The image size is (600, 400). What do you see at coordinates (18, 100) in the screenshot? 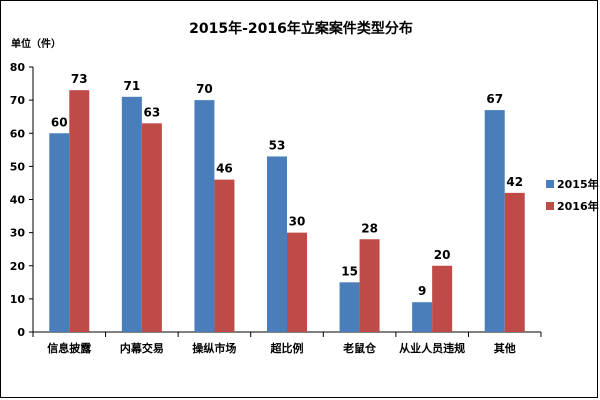
I see `y-tick-label: 70` at bounding box center [18, 100].